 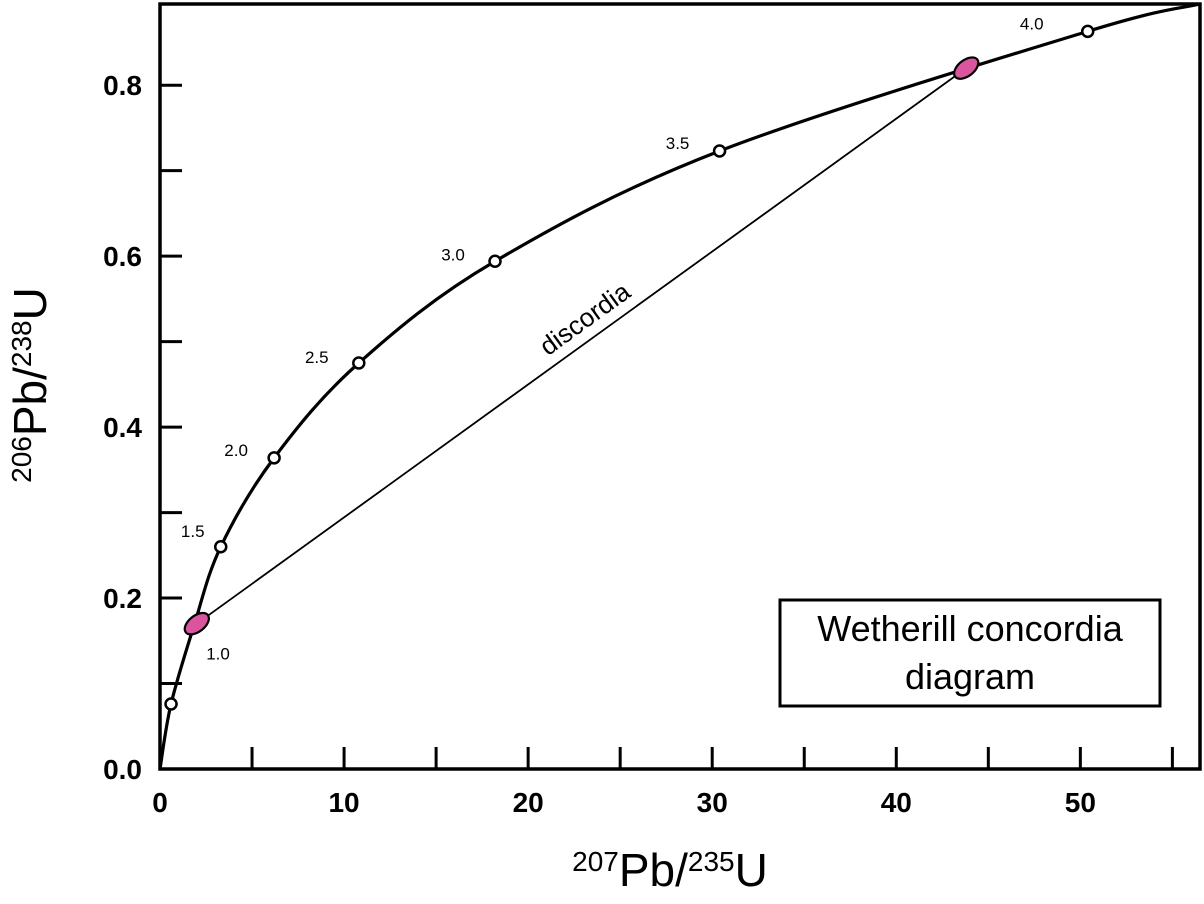 I want to click on y-axis-label: 206Pb/238U, so click(x=30, y=385).